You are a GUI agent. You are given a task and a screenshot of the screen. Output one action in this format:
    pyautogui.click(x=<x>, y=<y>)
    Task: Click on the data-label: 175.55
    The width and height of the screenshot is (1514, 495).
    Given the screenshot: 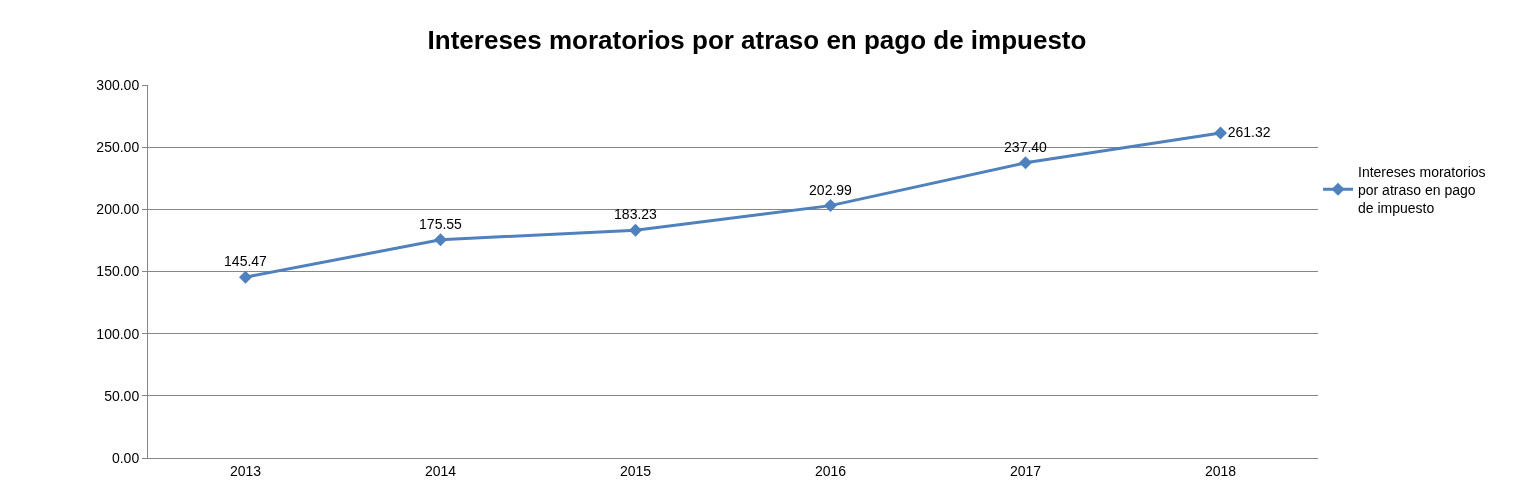 What is the action you would take?
    pyautogui.click(x=441, y=223)
    